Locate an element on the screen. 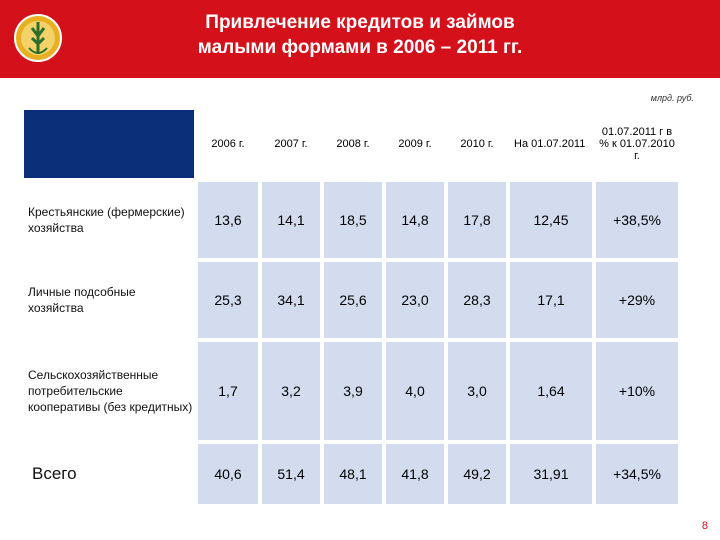  column-header: На 01.07.2011 is located at coordinates (551, 144).